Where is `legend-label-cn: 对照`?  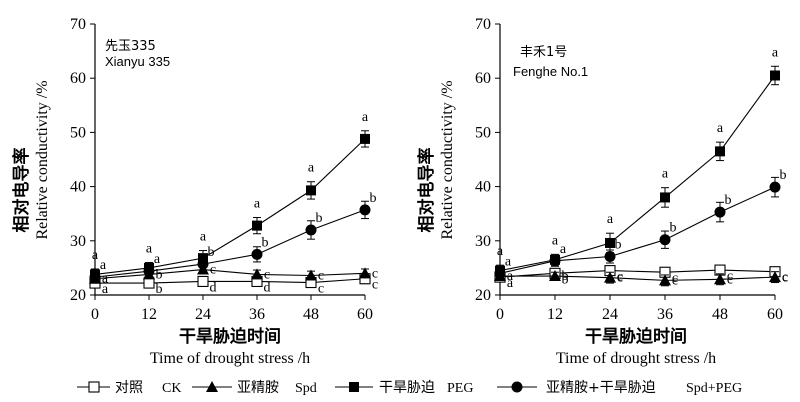 legend-label-cn: 对照 is located at coordinates (129, 388).